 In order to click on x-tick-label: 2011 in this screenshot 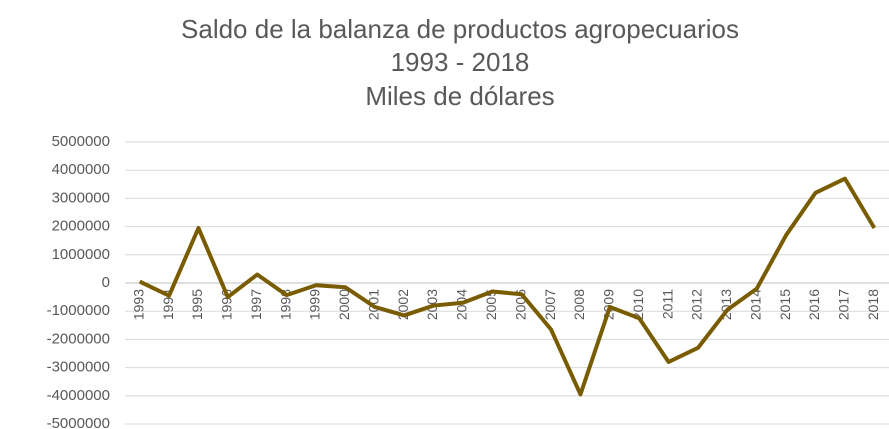, I will do `click(667, 304)`.